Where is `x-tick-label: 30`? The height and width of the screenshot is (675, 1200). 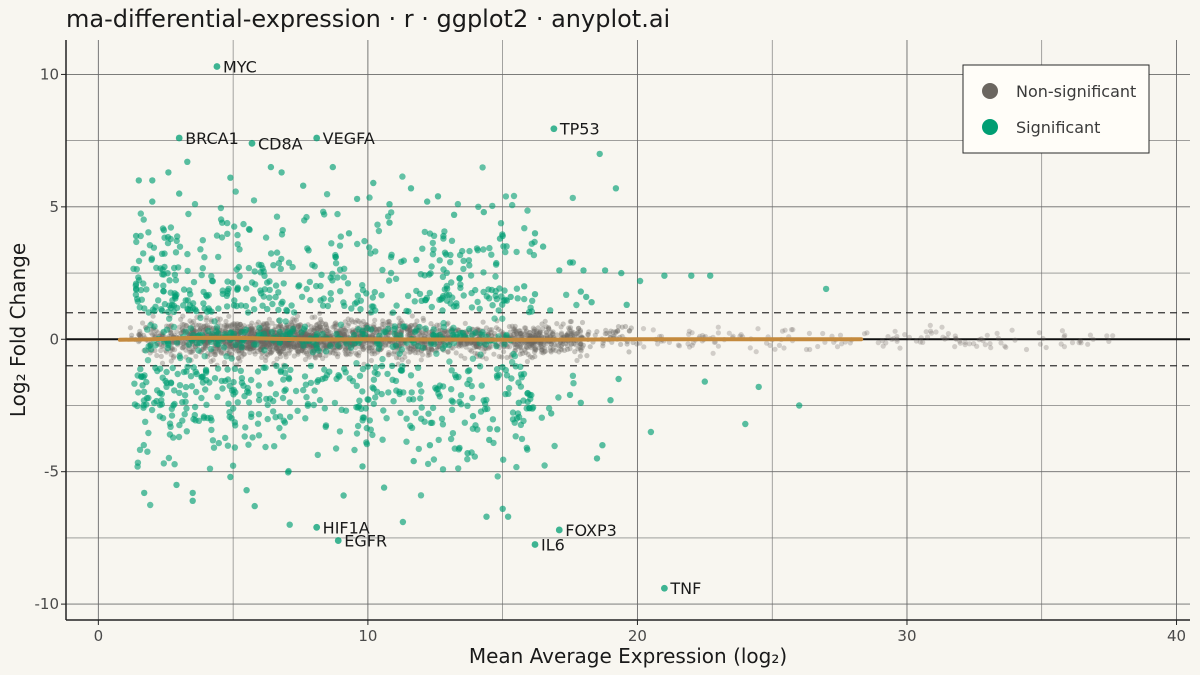 x-tick-label: 30 is located at coordinates (906, 636).